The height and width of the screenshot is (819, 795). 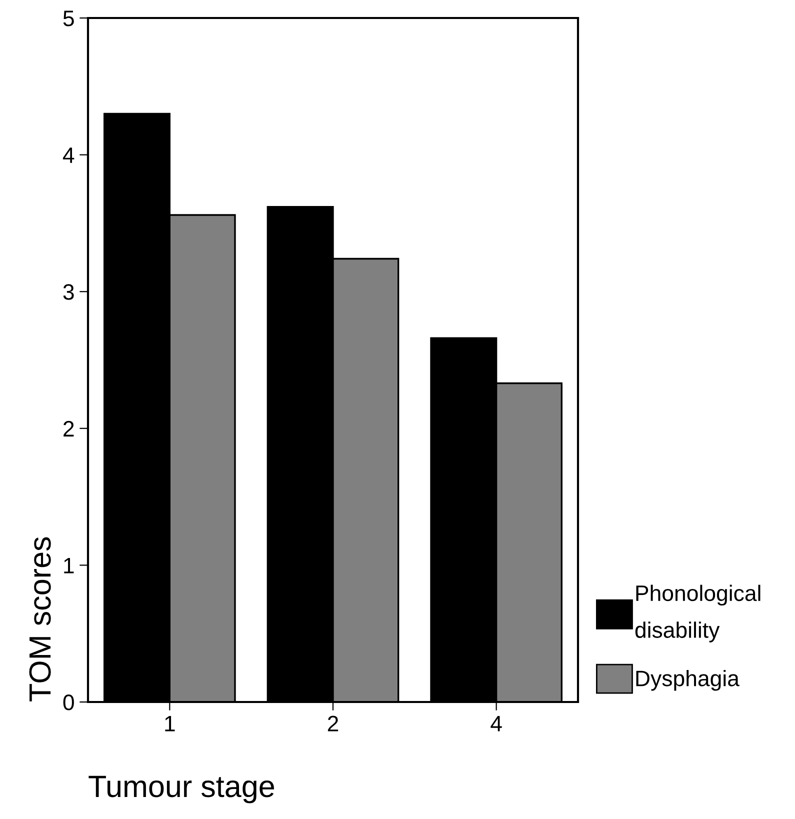 What do you see at coordinates (170, 724) in the screenshot?
I see `x-tick-label: 1` at bounding box center [170, 724].